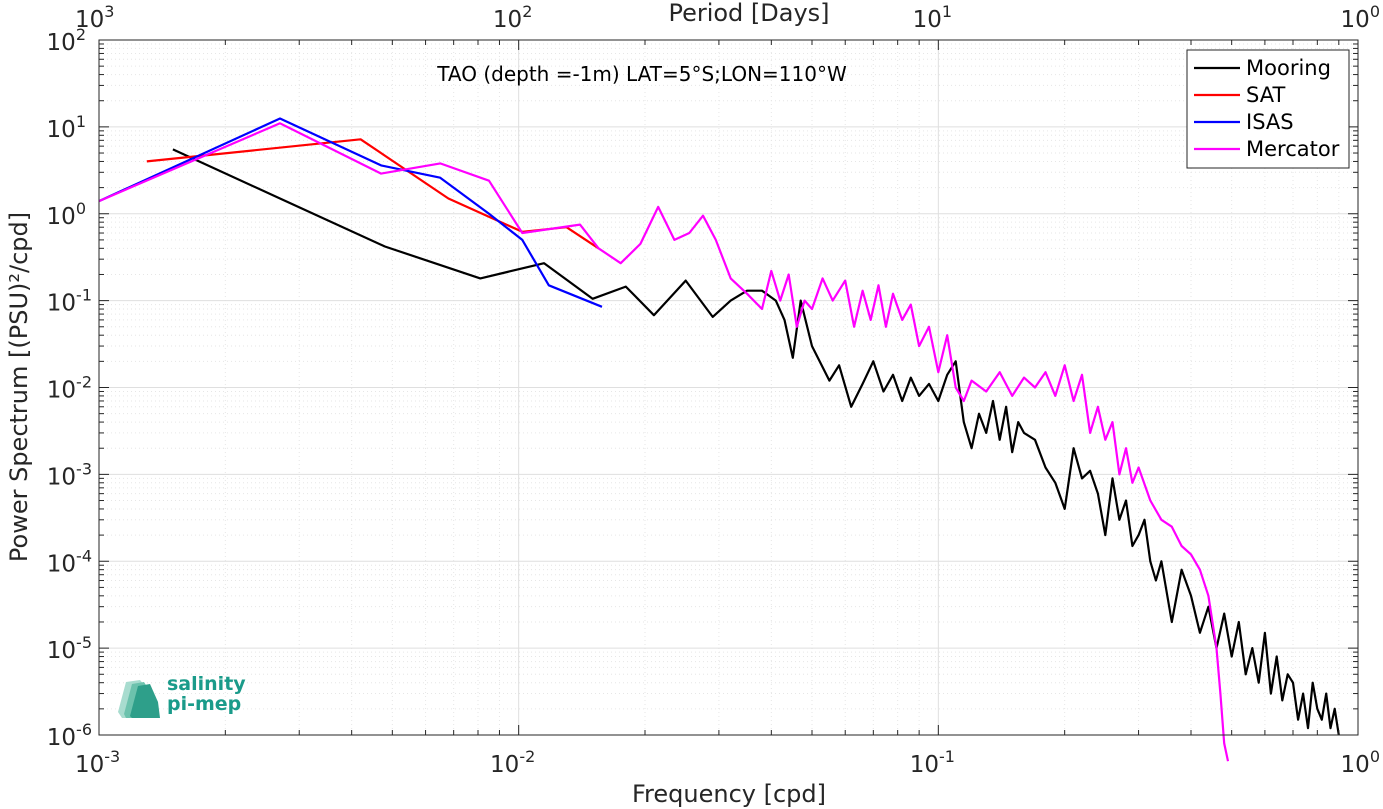  Describe the element at coordinates (66, 214) in the screenshot. I see `y-tick-label: 10⁰` at that location.